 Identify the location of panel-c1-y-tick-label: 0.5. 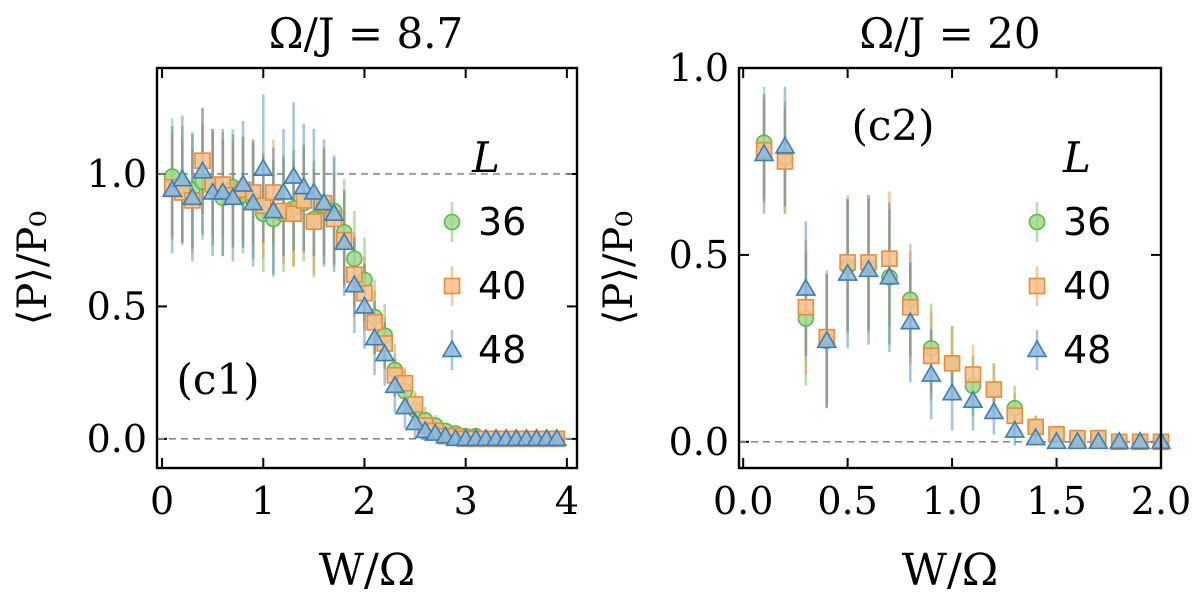
(117, 306).